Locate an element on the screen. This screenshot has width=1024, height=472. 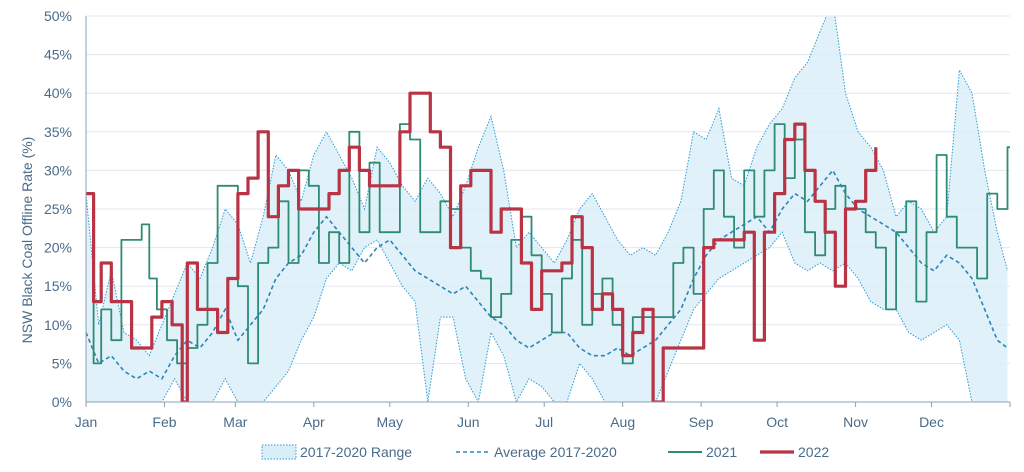
y-tick-label: 25% is located at coordinates (58, 209).